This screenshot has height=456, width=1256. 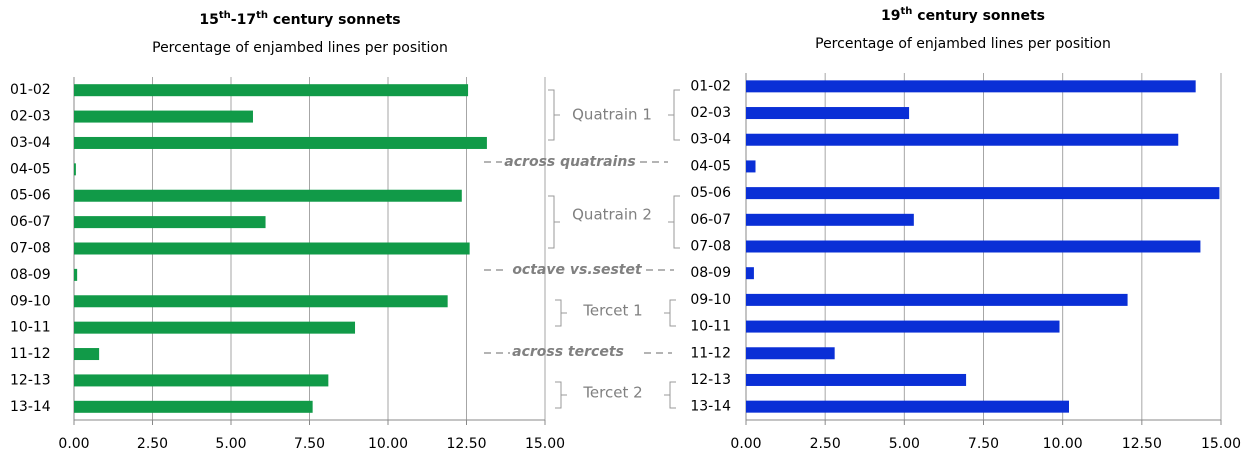 What do you see at coordinates (963, 15) in the screenshot?
I see `chart-title: 19th century sonnets` at bounding box center [963, 15].